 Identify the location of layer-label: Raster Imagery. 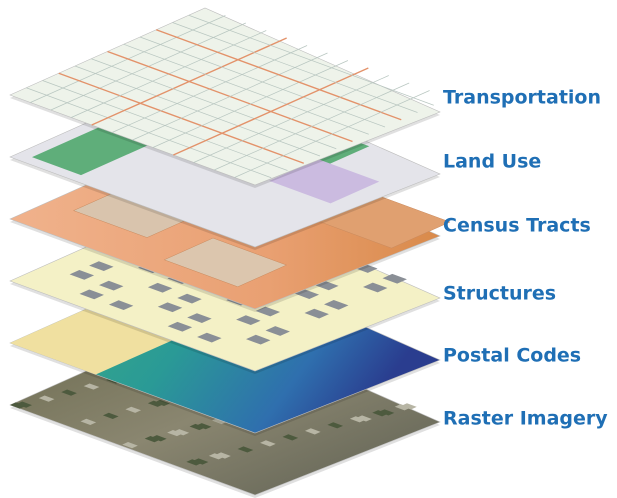
(525, 419).